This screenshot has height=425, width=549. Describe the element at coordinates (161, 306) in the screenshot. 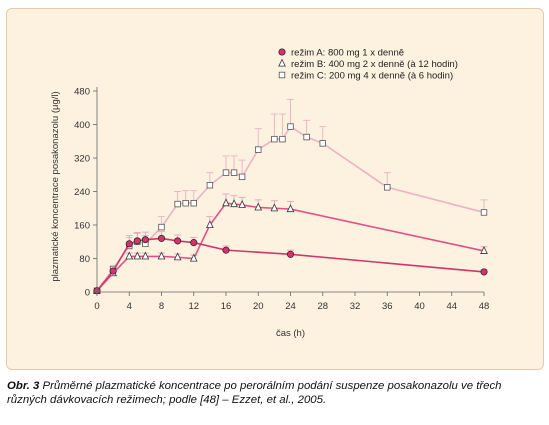

I see `x-tick-label: 8` at that location.